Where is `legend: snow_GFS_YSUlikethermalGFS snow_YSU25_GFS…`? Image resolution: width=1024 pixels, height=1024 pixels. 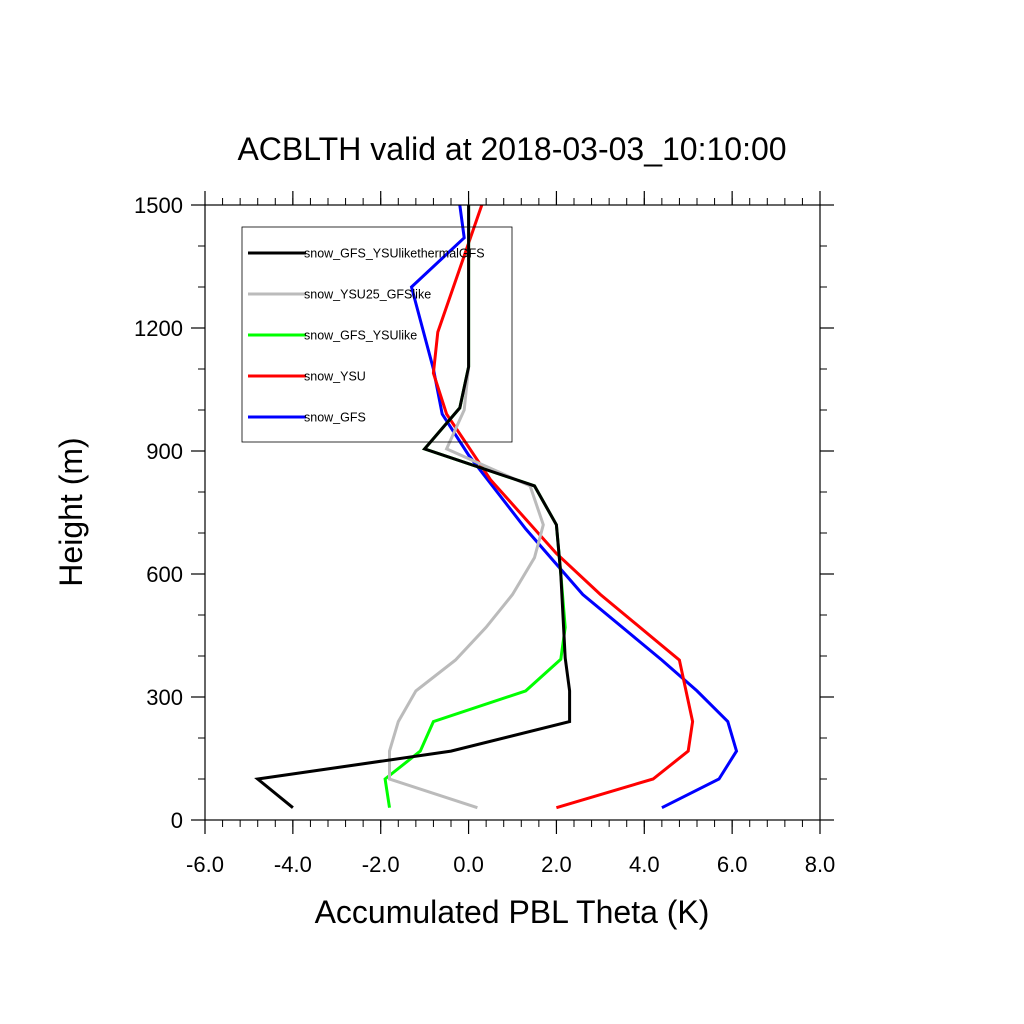
legend: snow_GFS_YSUlikethermalGFS snow_YSU25_GFS… is located at coordinates (377, 334).